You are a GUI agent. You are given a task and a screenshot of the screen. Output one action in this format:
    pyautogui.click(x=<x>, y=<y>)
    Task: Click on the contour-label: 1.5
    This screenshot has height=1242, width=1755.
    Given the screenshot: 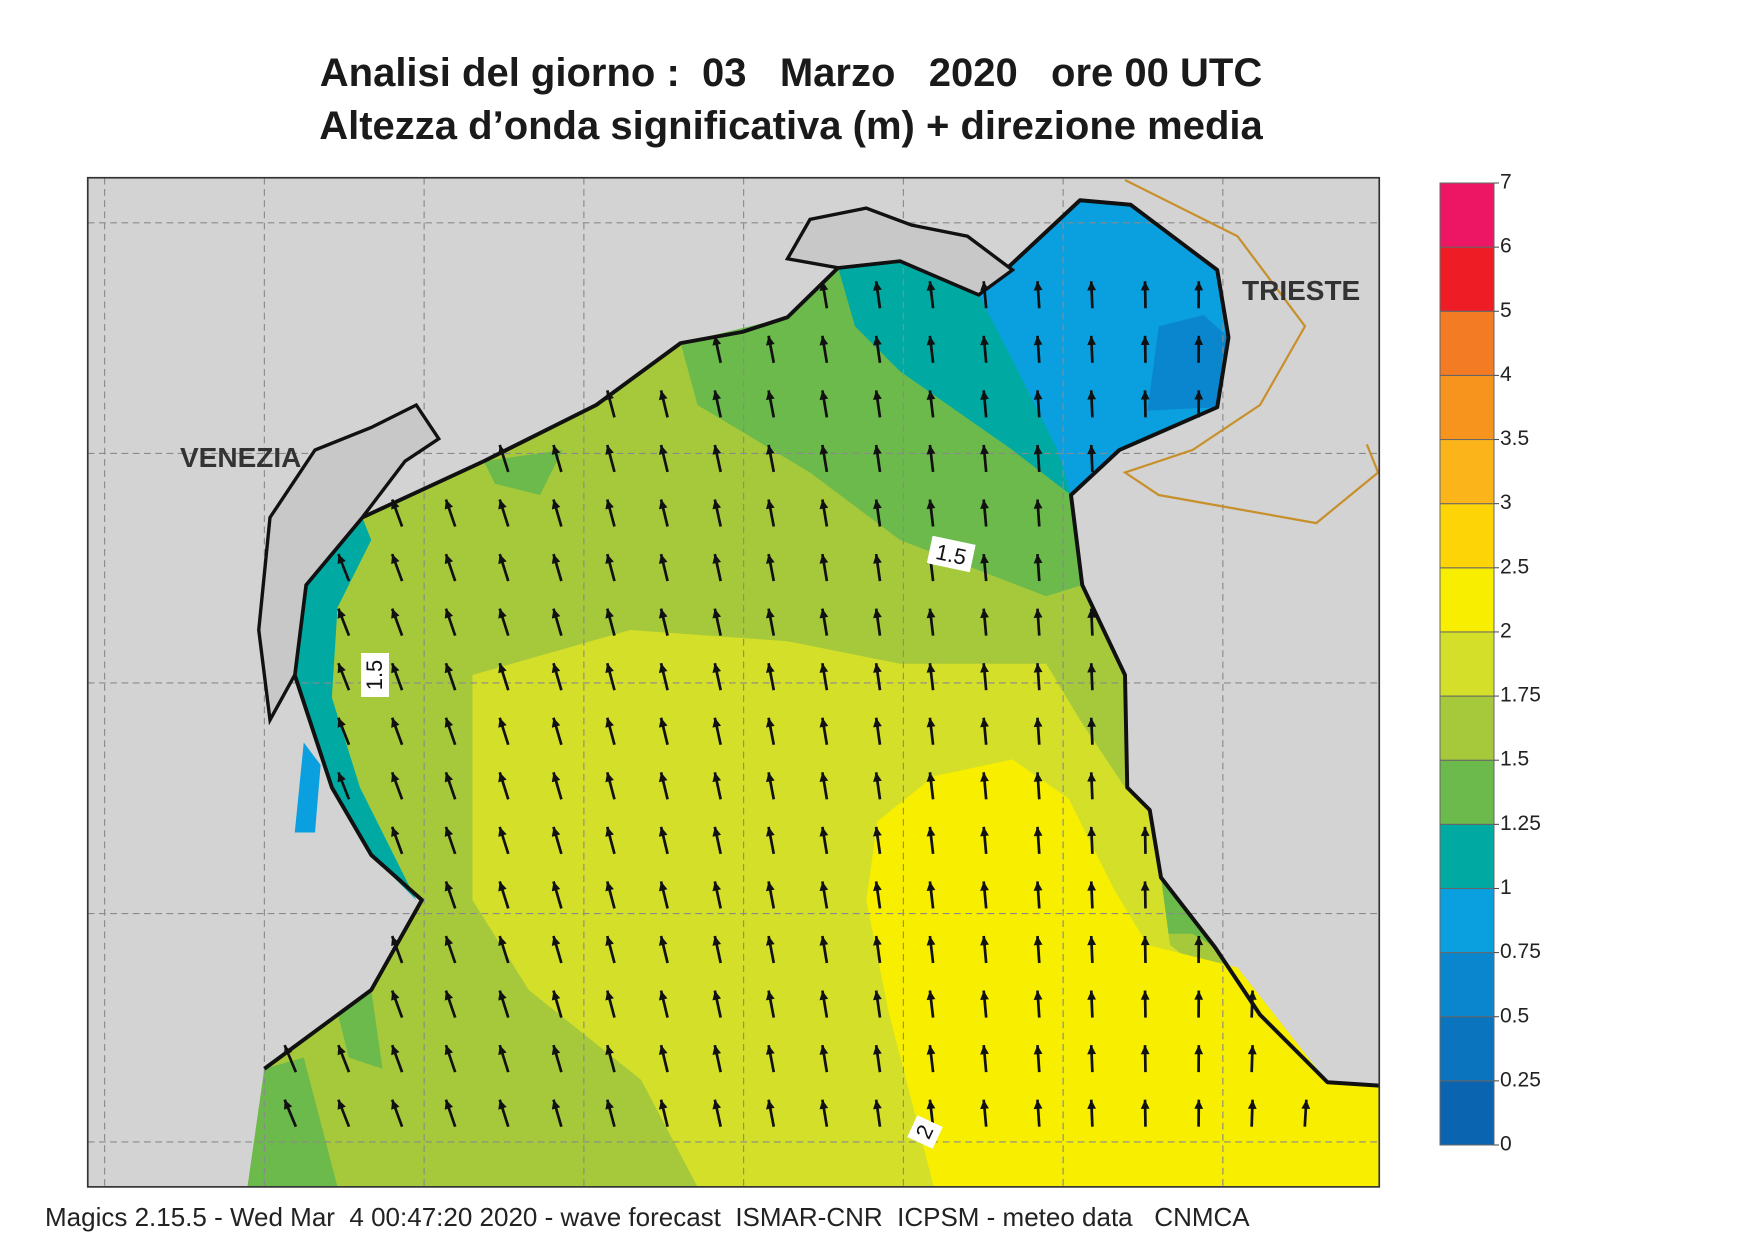 What is the action you would take?
    pyautogui.click(x=375, y=675)
    